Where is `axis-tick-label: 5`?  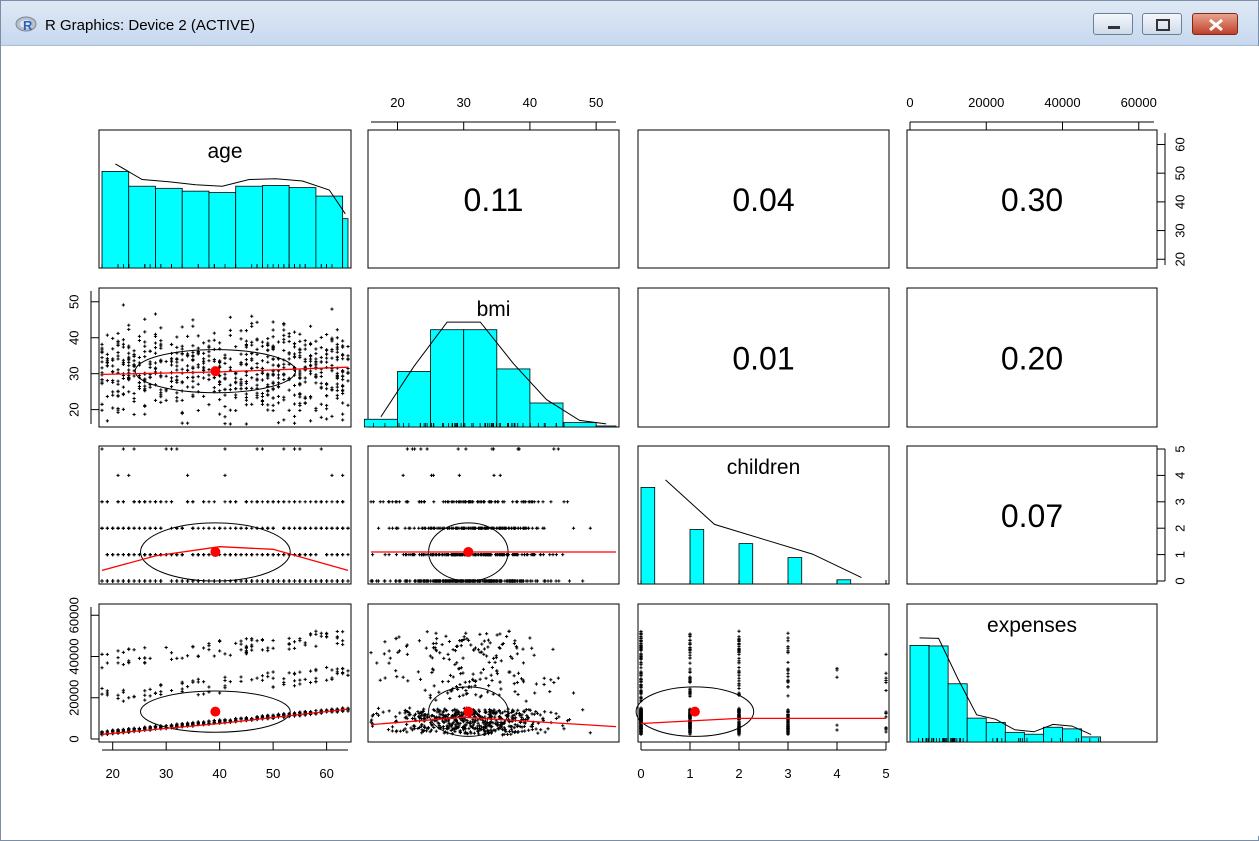 axis-tick-label: 5 is located at coordinates (885, 773).